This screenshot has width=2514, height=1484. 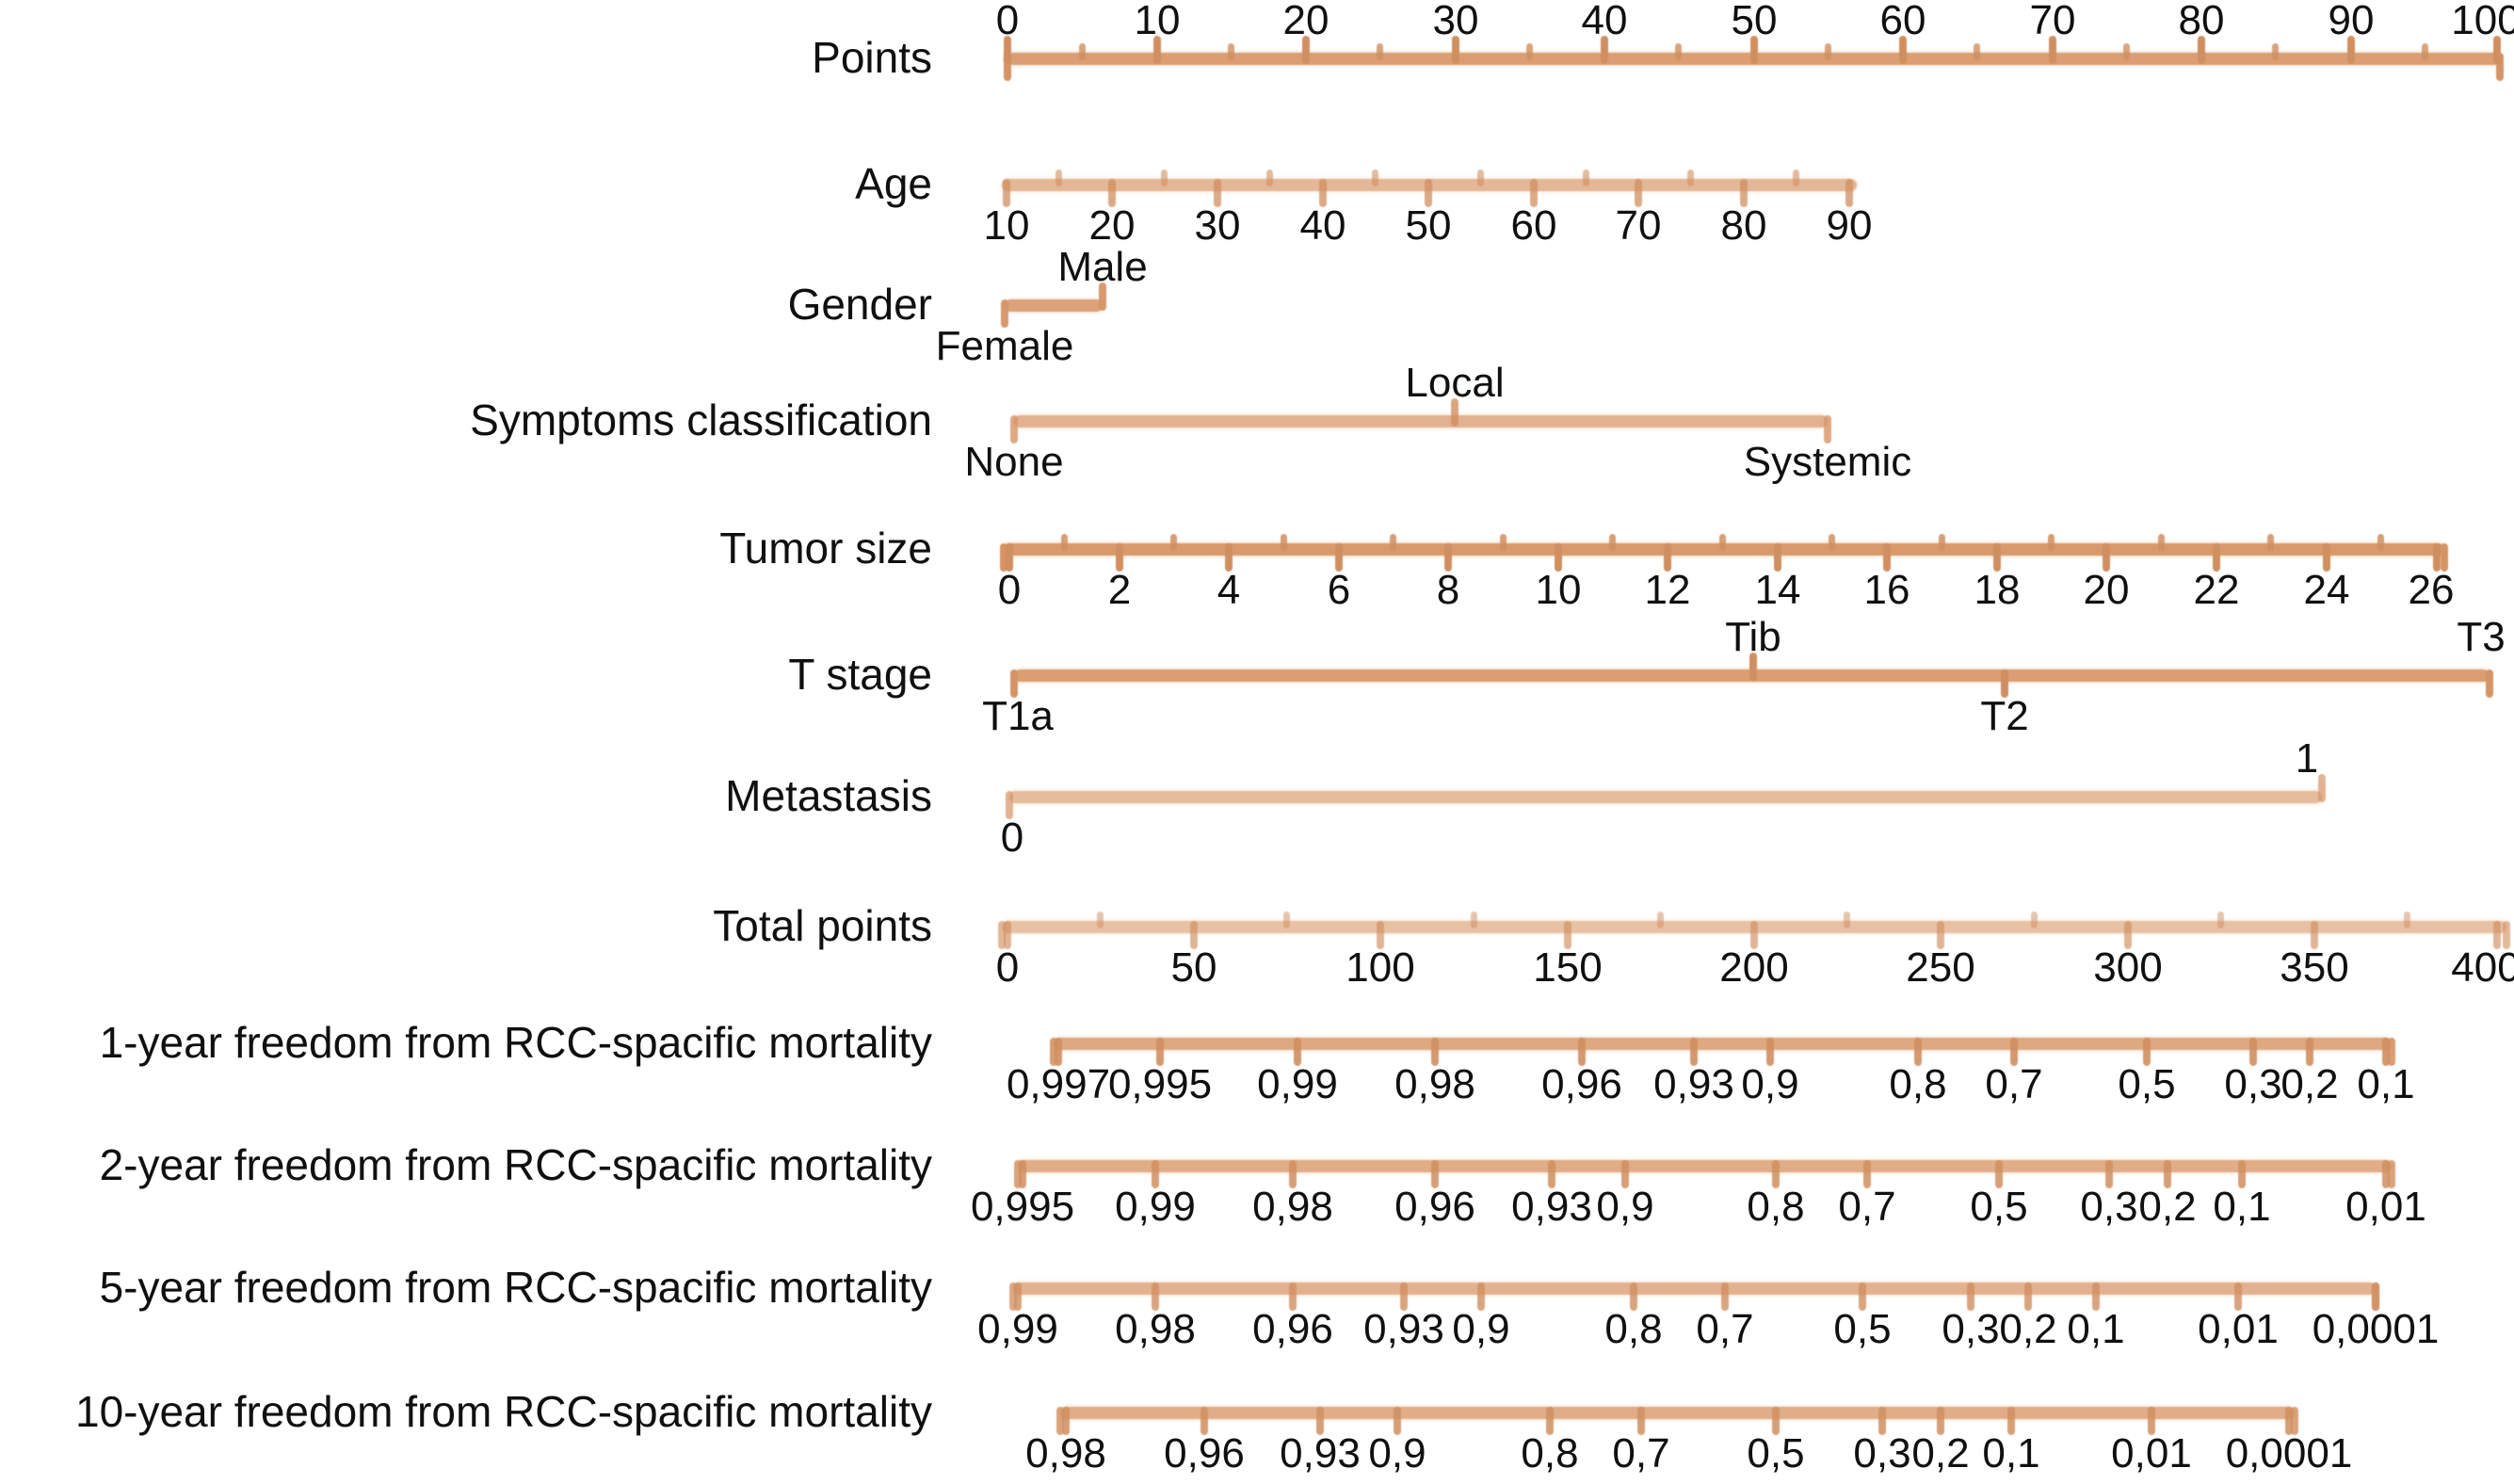 What do you see at coordinates (1849, 226) in the screenshot?
I see `tick-label: 90` at bounding box center [1849, 226].